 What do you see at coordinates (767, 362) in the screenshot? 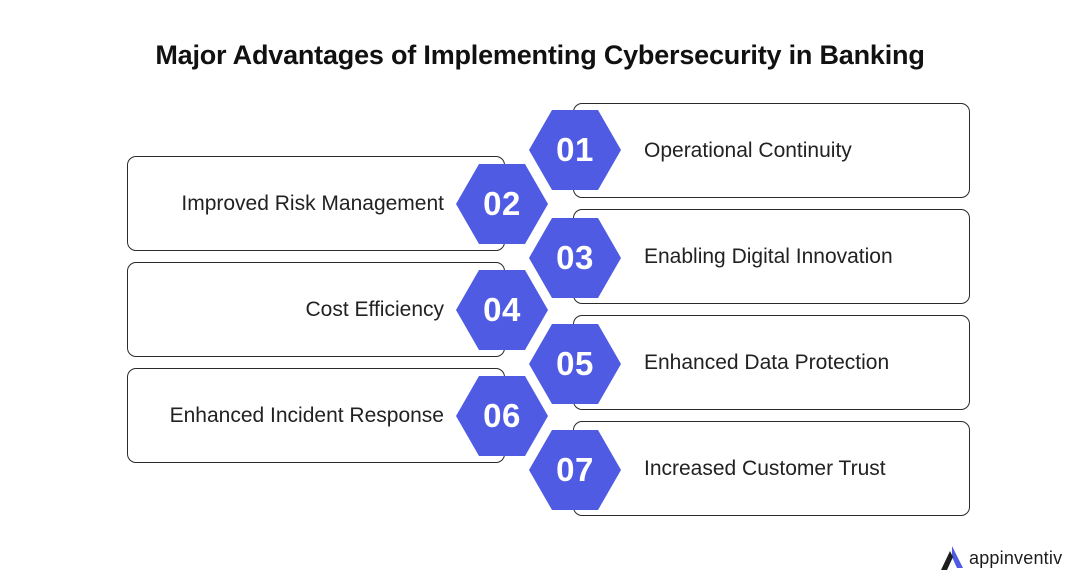
I see `advantage-label: Enhanced Data Protection` at bounding box center [767, 362].